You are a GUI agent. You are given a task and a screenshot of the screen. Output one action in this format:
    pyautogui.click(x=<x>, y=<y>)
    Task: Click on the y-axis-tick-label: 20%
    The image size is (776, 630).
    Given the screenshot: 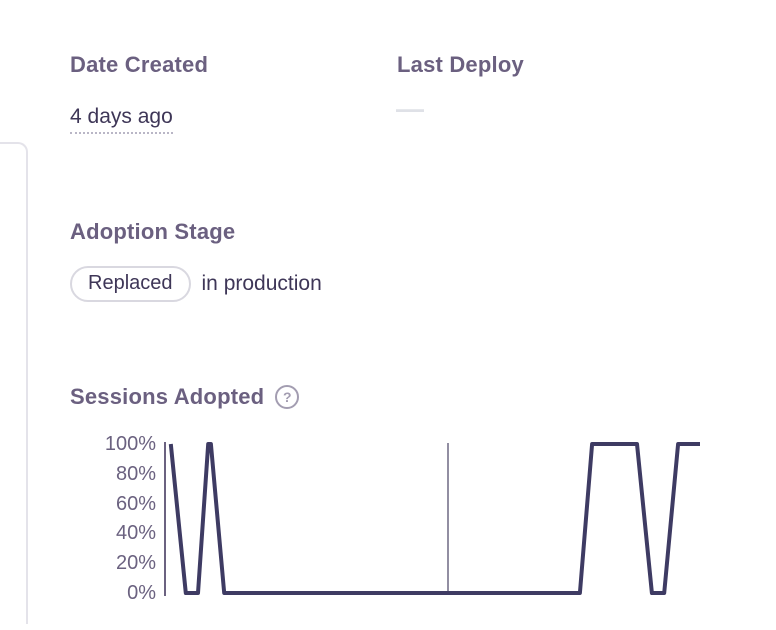 What is the action you would take?
    pyautogui.click(x=135, y=563)
    